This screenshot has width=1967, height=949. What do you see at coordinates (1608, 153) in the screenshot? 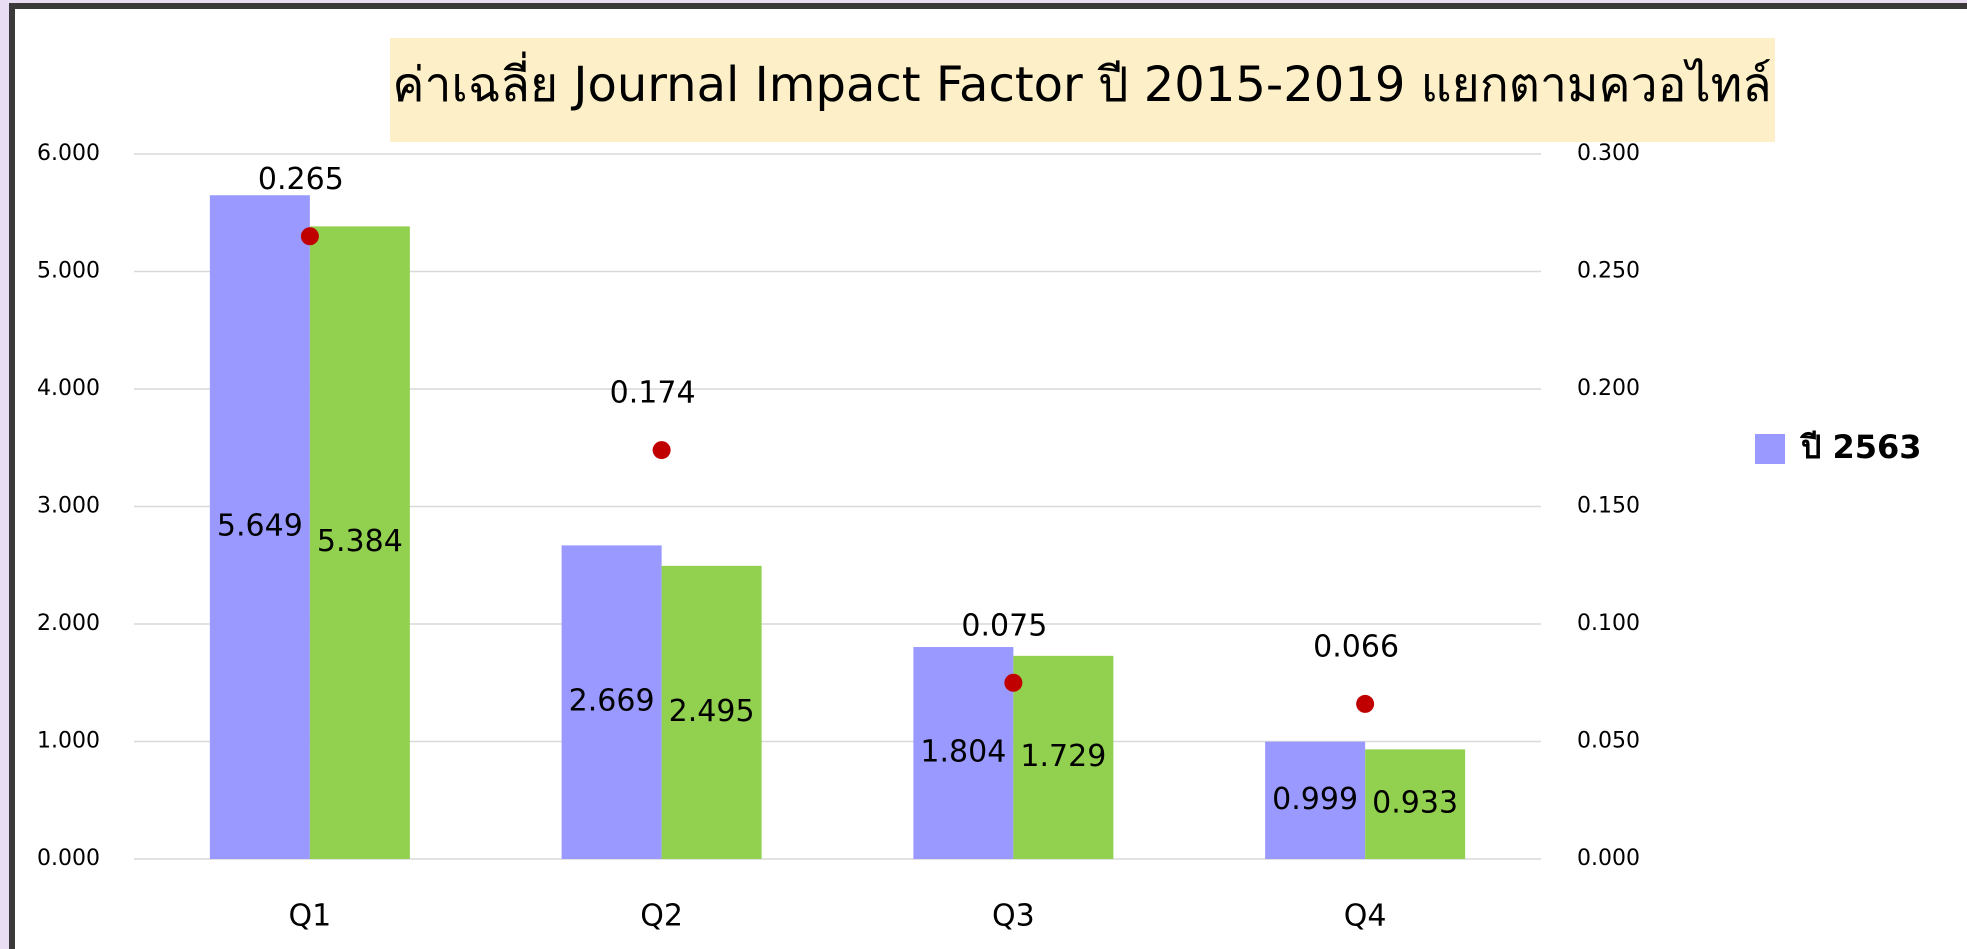
I see `y2-tick-label: 0.300` at bounding box center [1608, 153].